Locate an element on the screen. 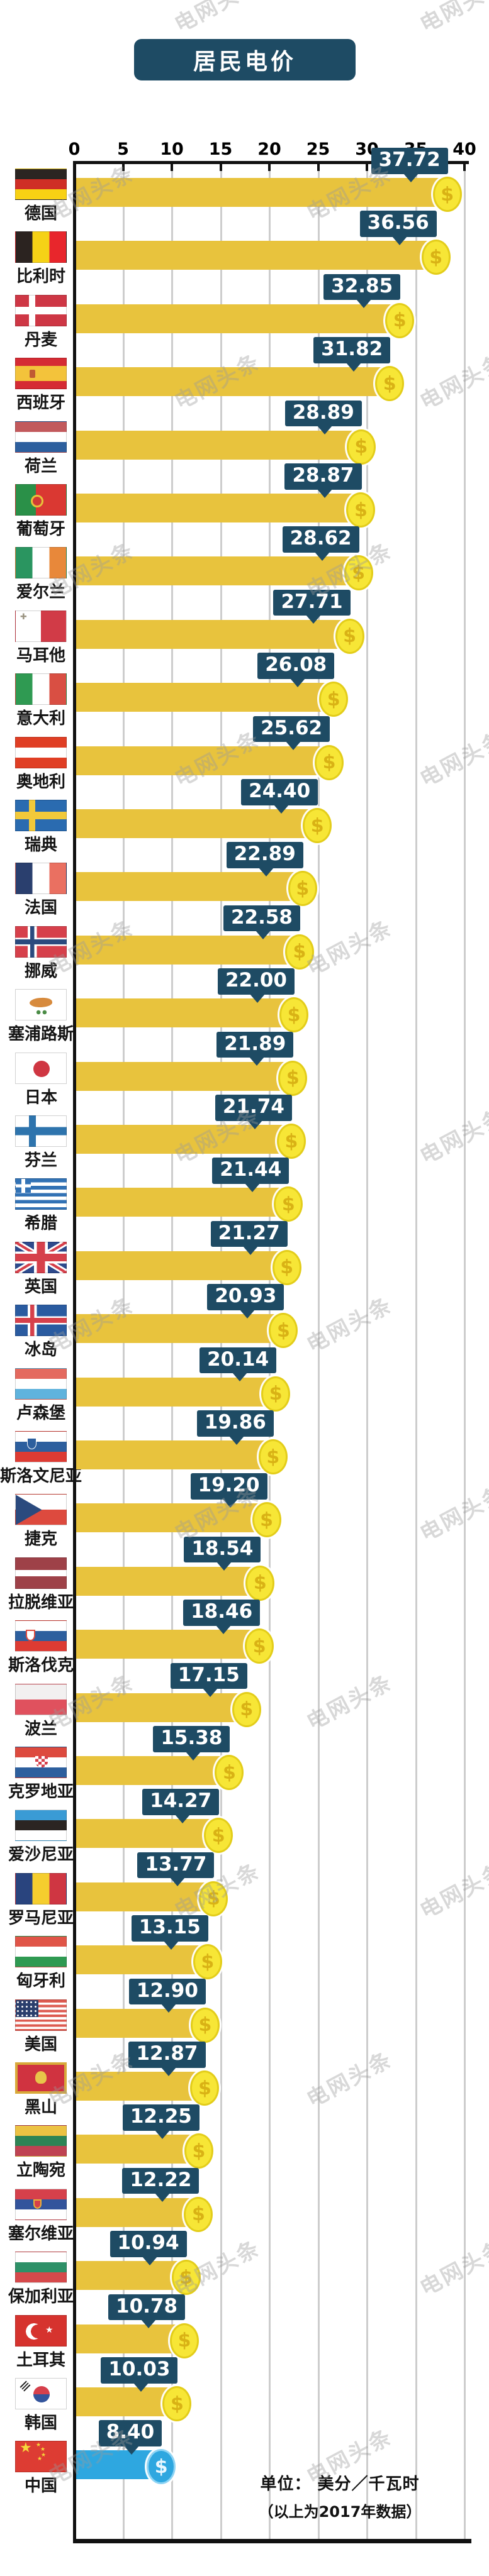 Image resolution: width=489 pixels, height=2576 pixels. country-flag-fi is located at coordinates (41, 1131).